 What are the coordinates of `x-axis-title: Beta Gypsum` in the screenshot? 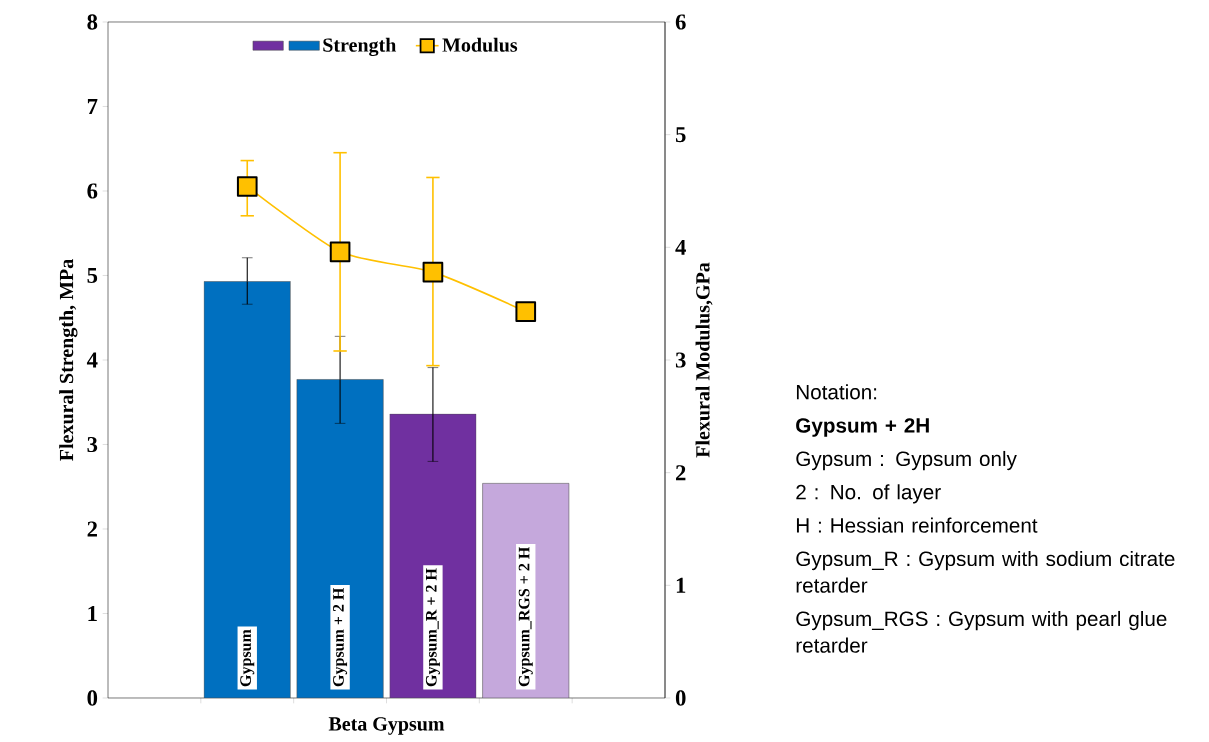 It's located at (386, 726).